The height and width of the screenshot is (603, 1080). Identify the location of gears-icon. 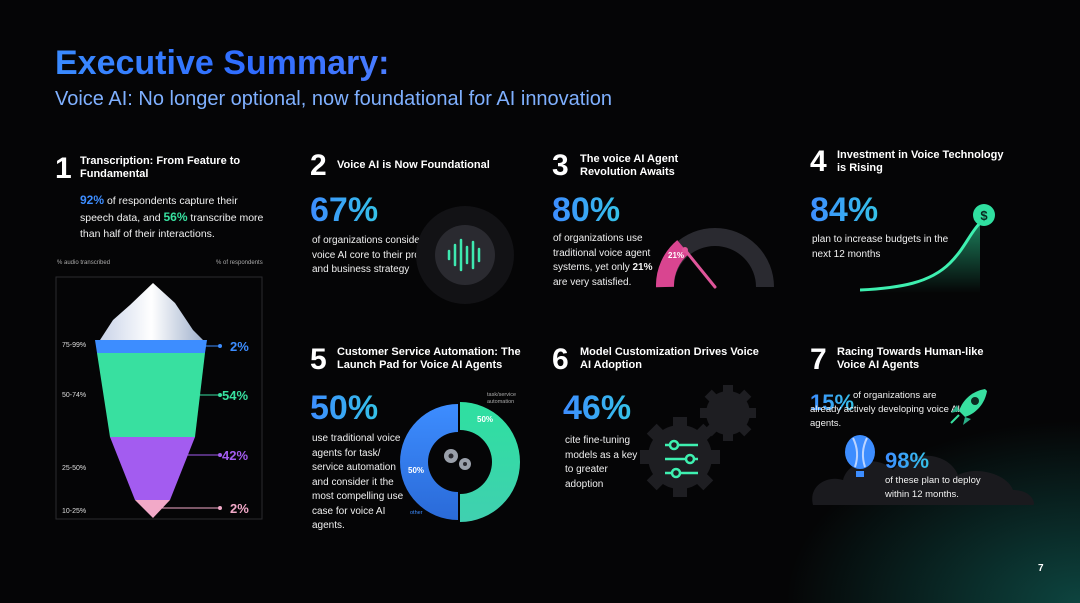
(457, 459).